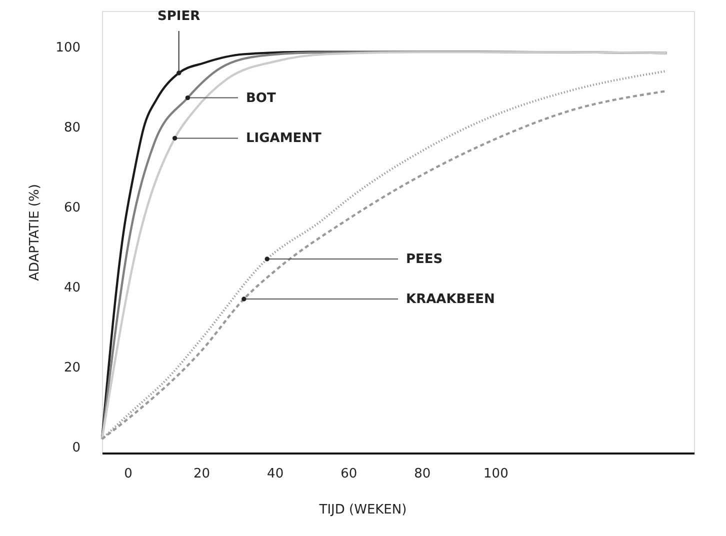  Describe the element at coordinates (496, 474) in the screenshot. I see `x-tick-label: 100` at that location.